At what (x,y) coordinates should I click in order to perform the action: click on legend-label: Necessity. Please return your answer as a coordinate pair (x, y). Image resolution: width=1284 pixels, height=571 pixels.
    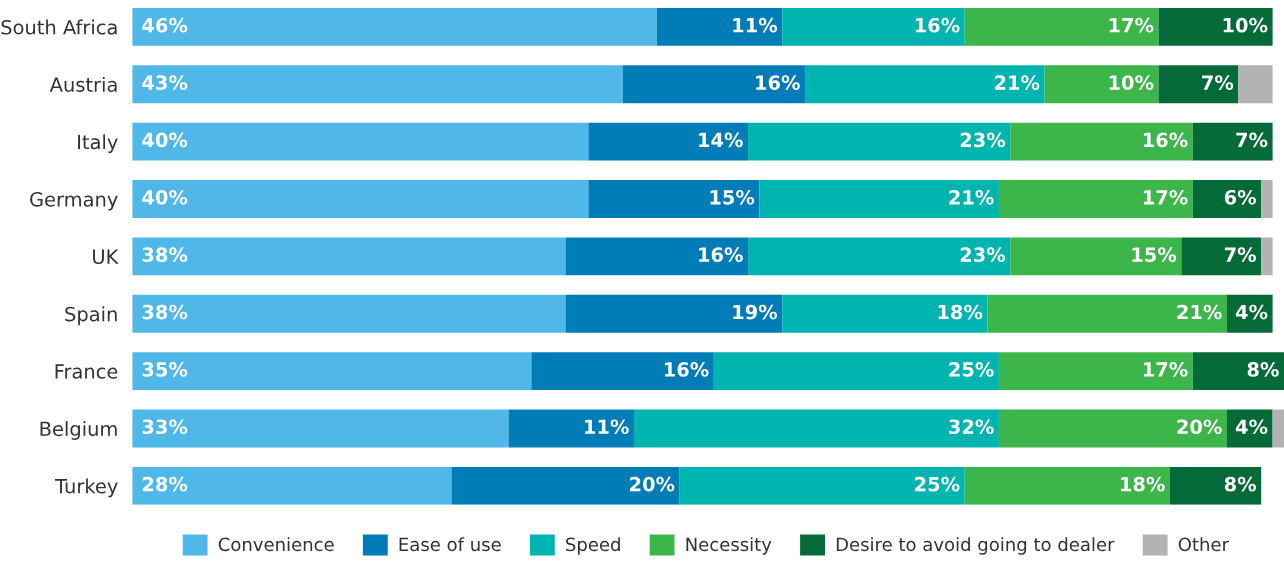
    Looking at the image, I should click on (729, 546).